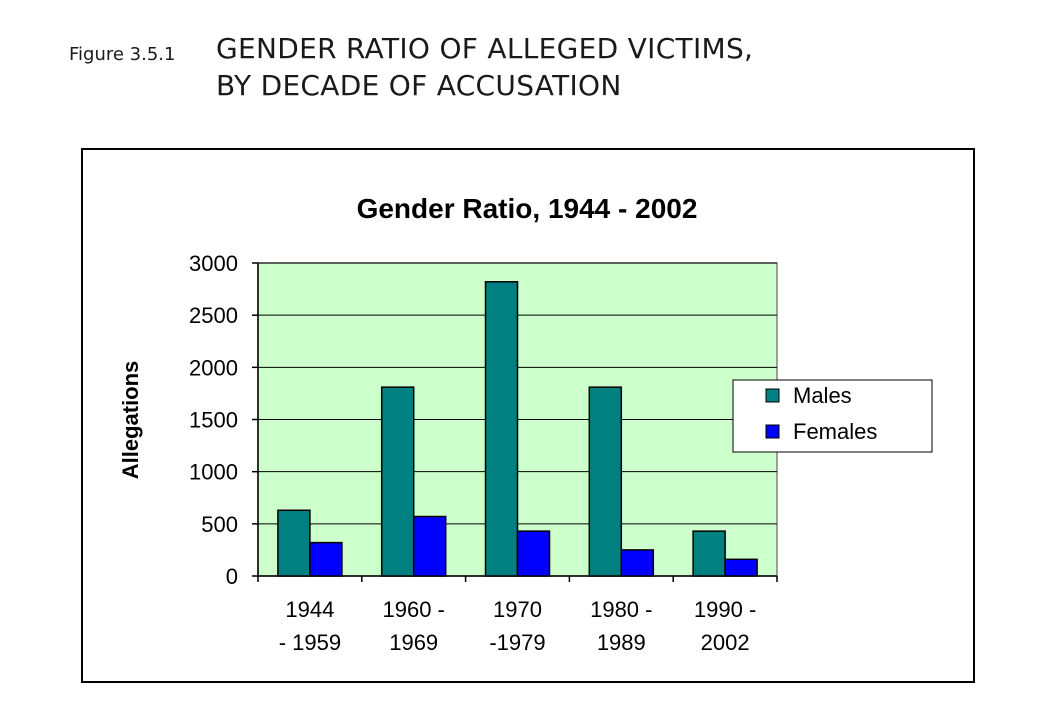 The height and width of the screenshot is (710, 1044). What do you see at coordinates (213, 315) in the screenshot?
I see `y-tick-label: 2500` at bounding box center [213, 315].